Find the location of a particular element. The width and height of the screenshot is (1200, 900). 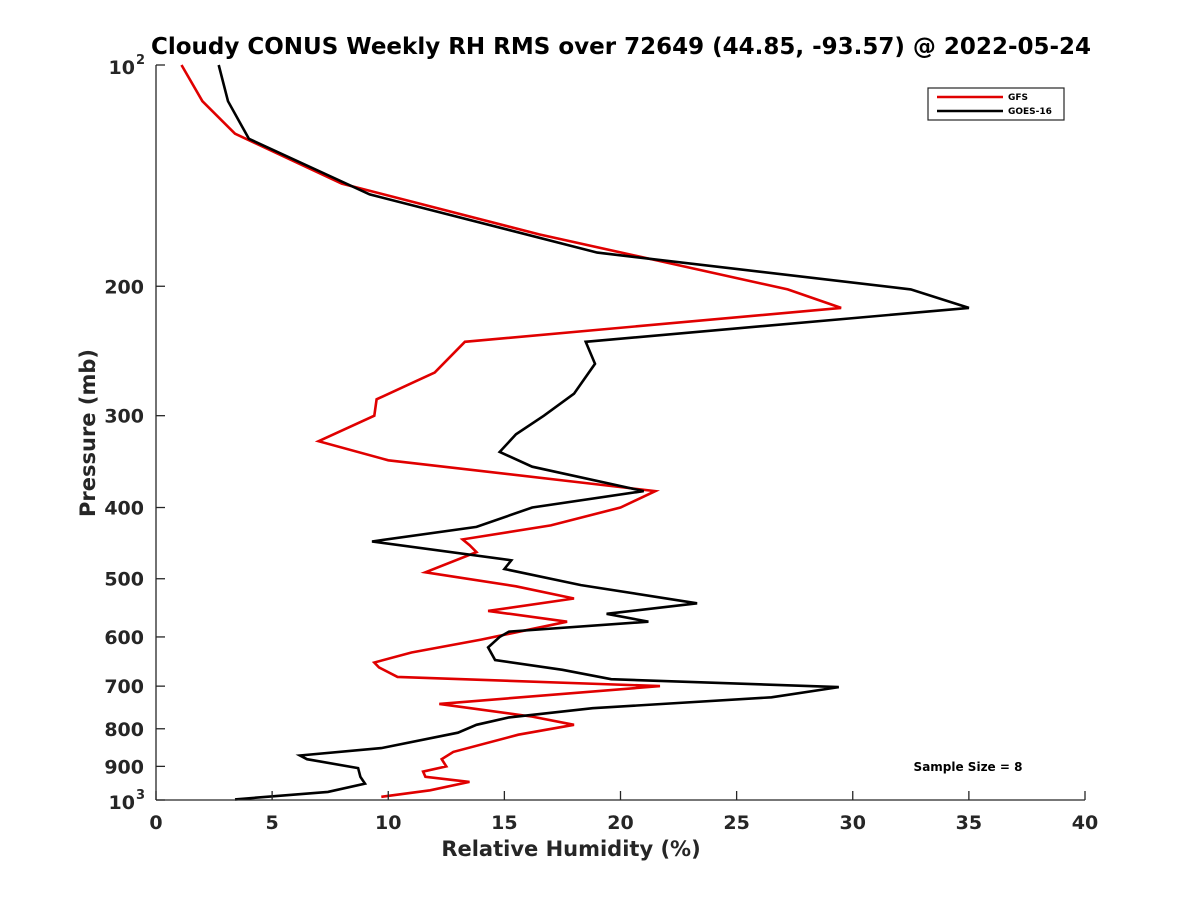

y-tick-label: 900 is located at coordinates (124, 767).